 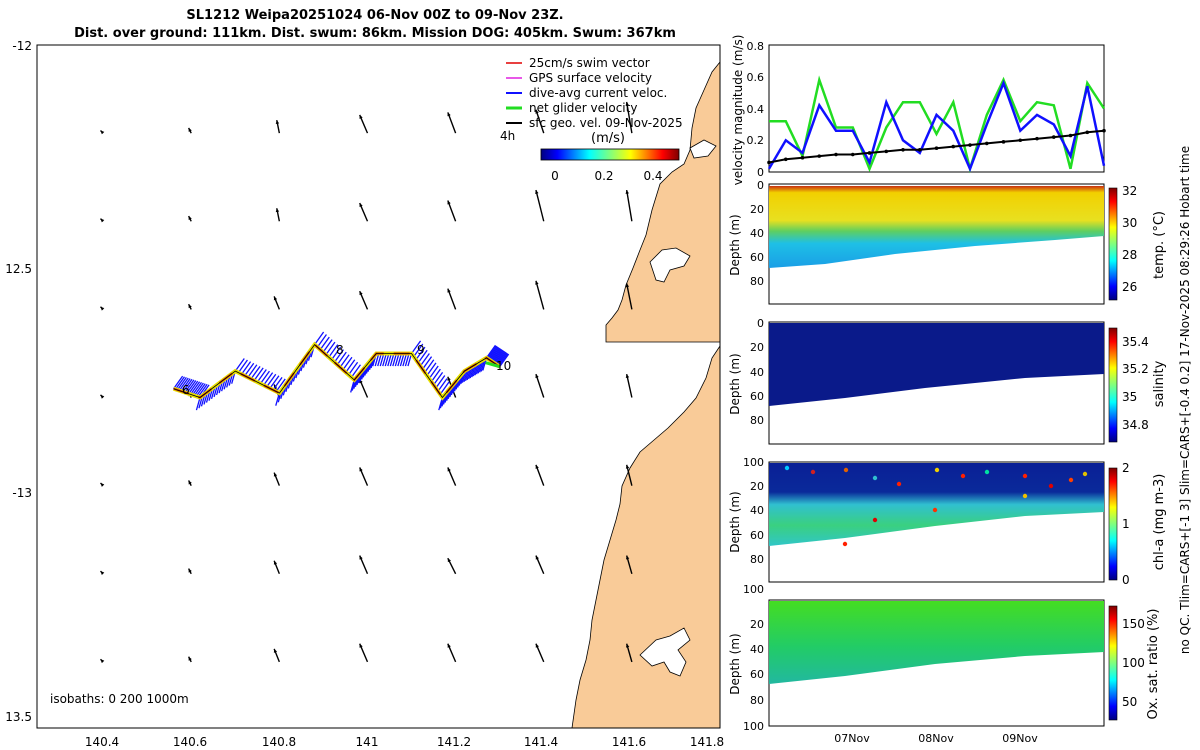 I want to click on sal-y-tick: 40, so click(x=757, y=372).